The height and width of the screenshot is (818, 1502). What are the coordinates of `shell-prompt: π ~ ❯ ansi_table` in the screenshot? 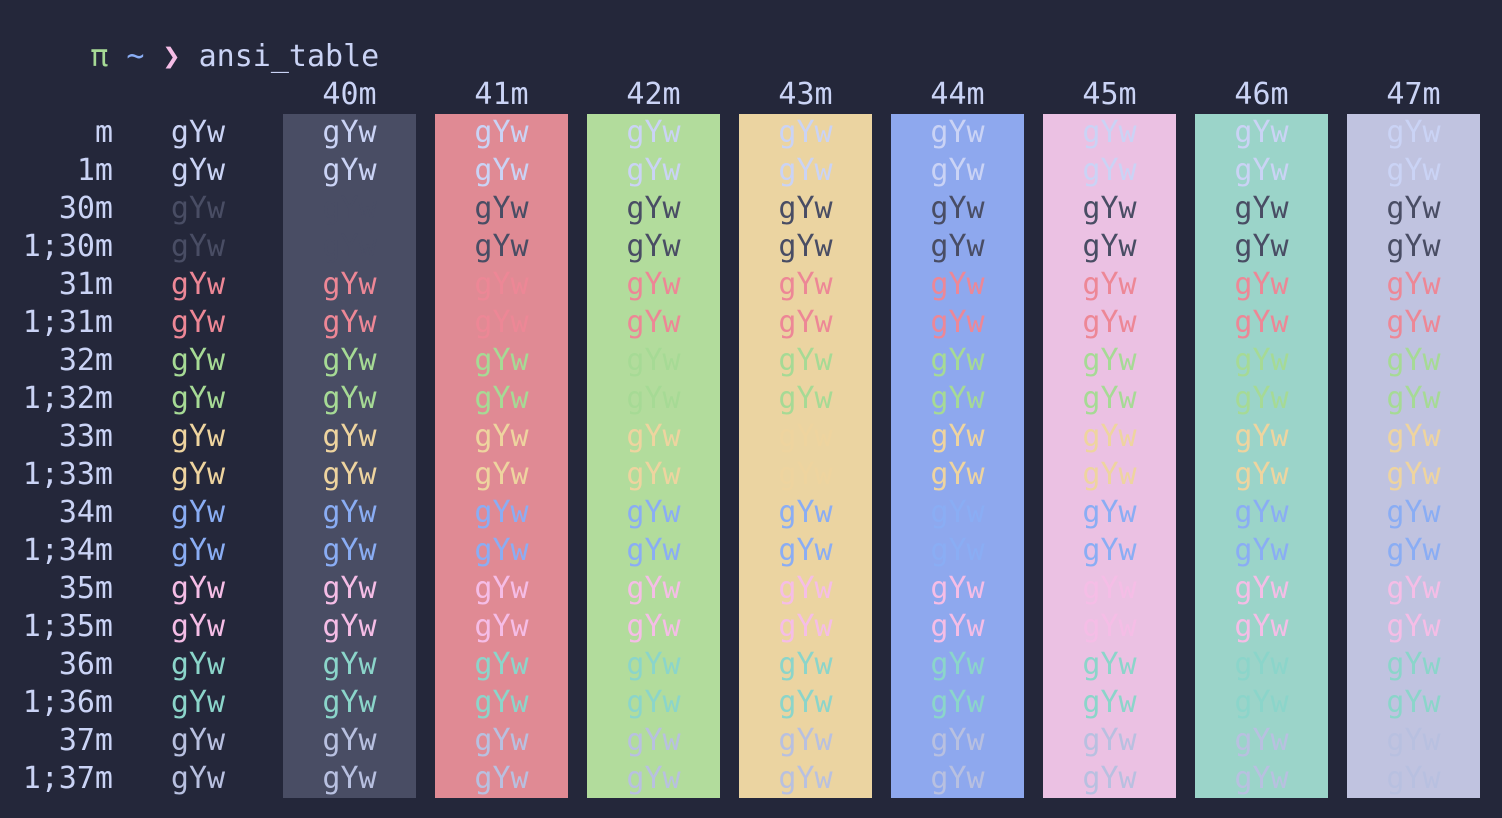 It's located at (198, 37).